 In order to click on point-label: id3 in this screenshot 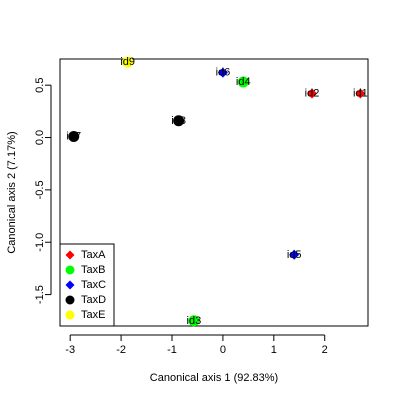, I will do `click(194, 321)`.